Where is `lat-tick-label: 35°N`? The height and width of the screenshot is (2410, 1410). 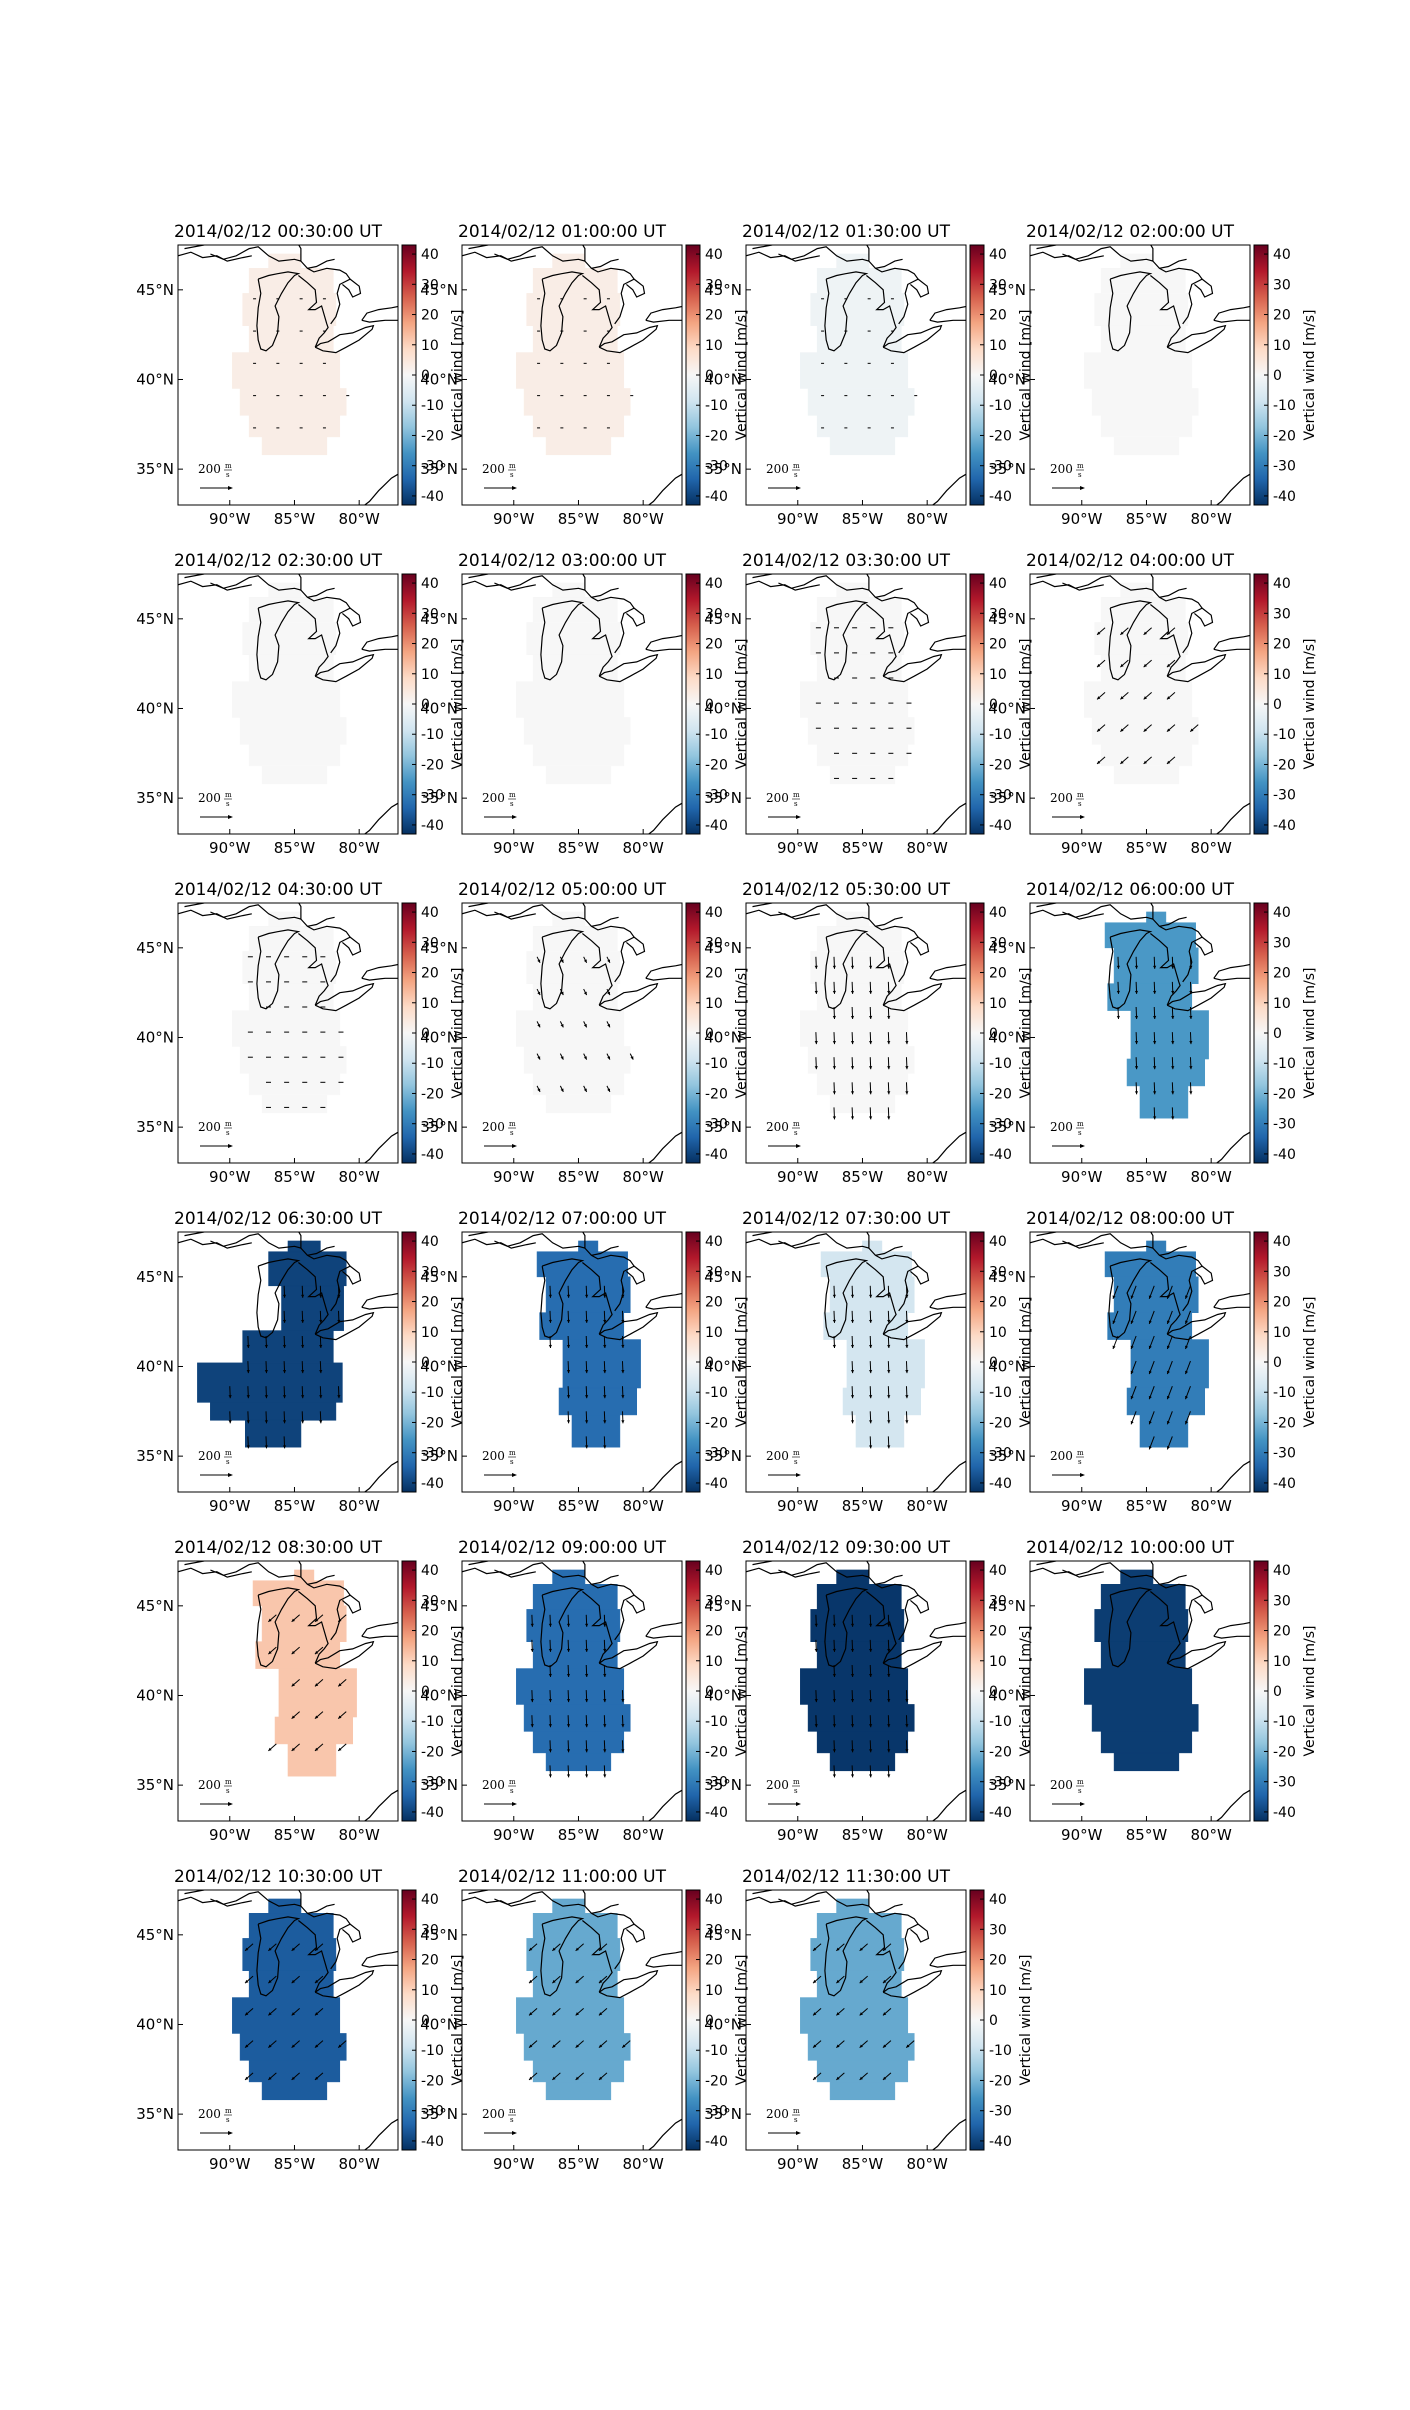
lat-tick-label: 35°N is located at coordinates (155, 1127).